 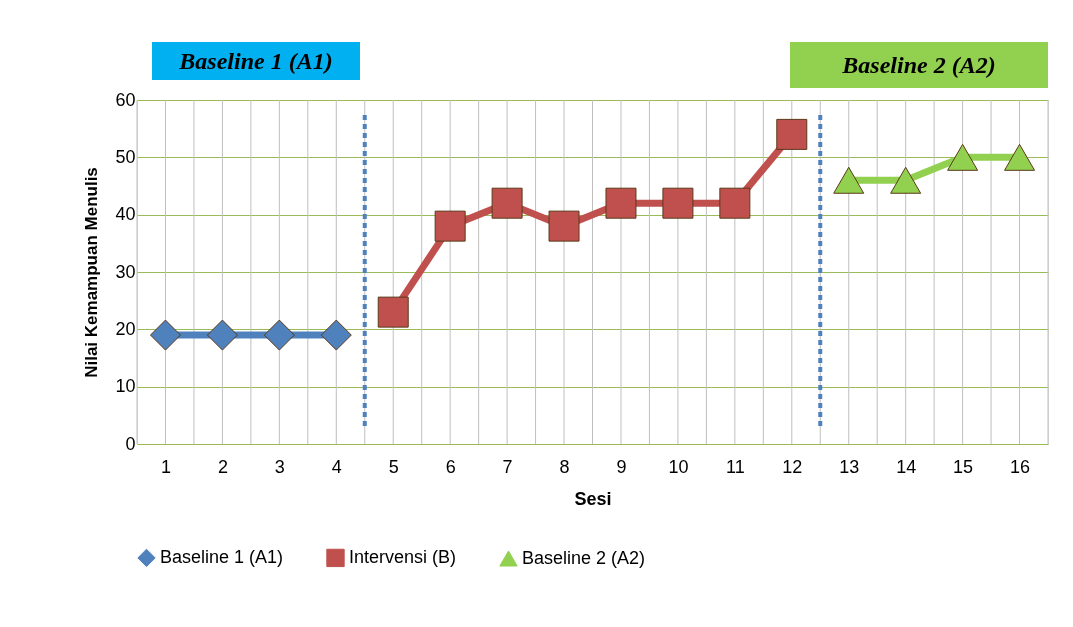 What do you see at coordinates (963, 466) in the screenshot?
I see `x-tick-label: 15` at bounding box center [963, 466].